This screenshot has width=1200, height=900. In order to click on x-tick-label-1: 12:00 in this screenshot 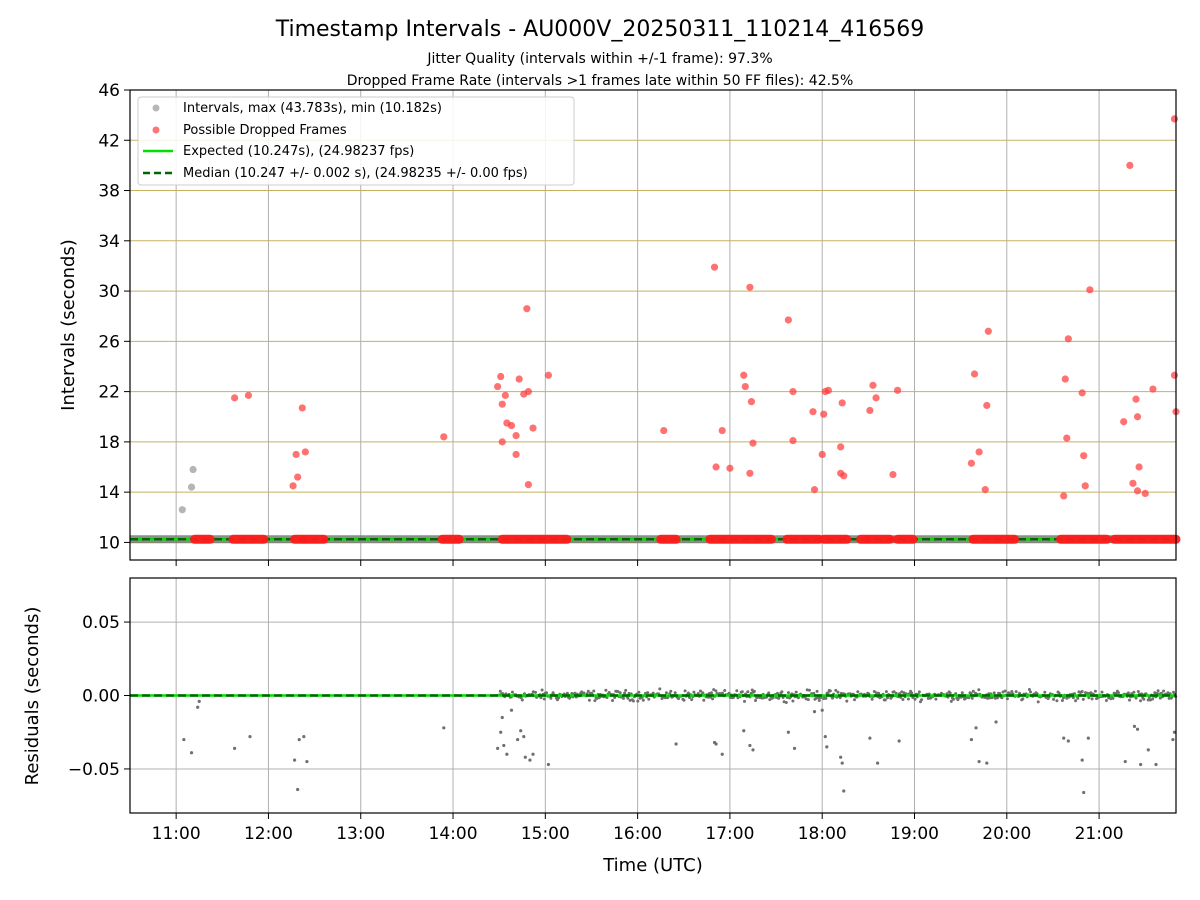, I will do `click(268, 834)`.